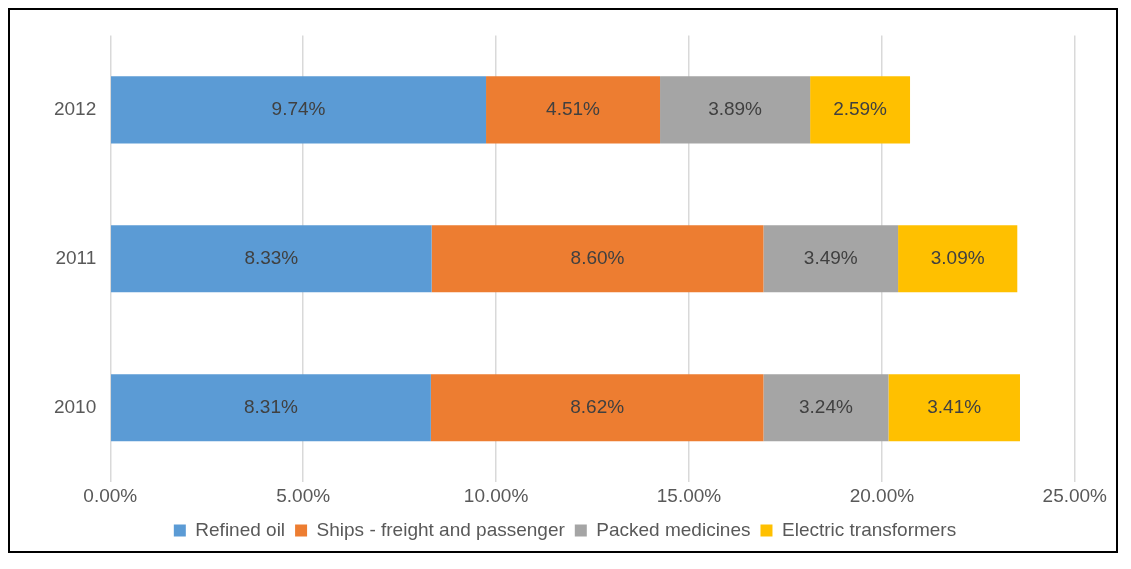 This screenshot has width=1131, height=569. Describe the element at coordinates (673, 529) in the screenshot. I see `legend-label: Packed medicines` at that location.